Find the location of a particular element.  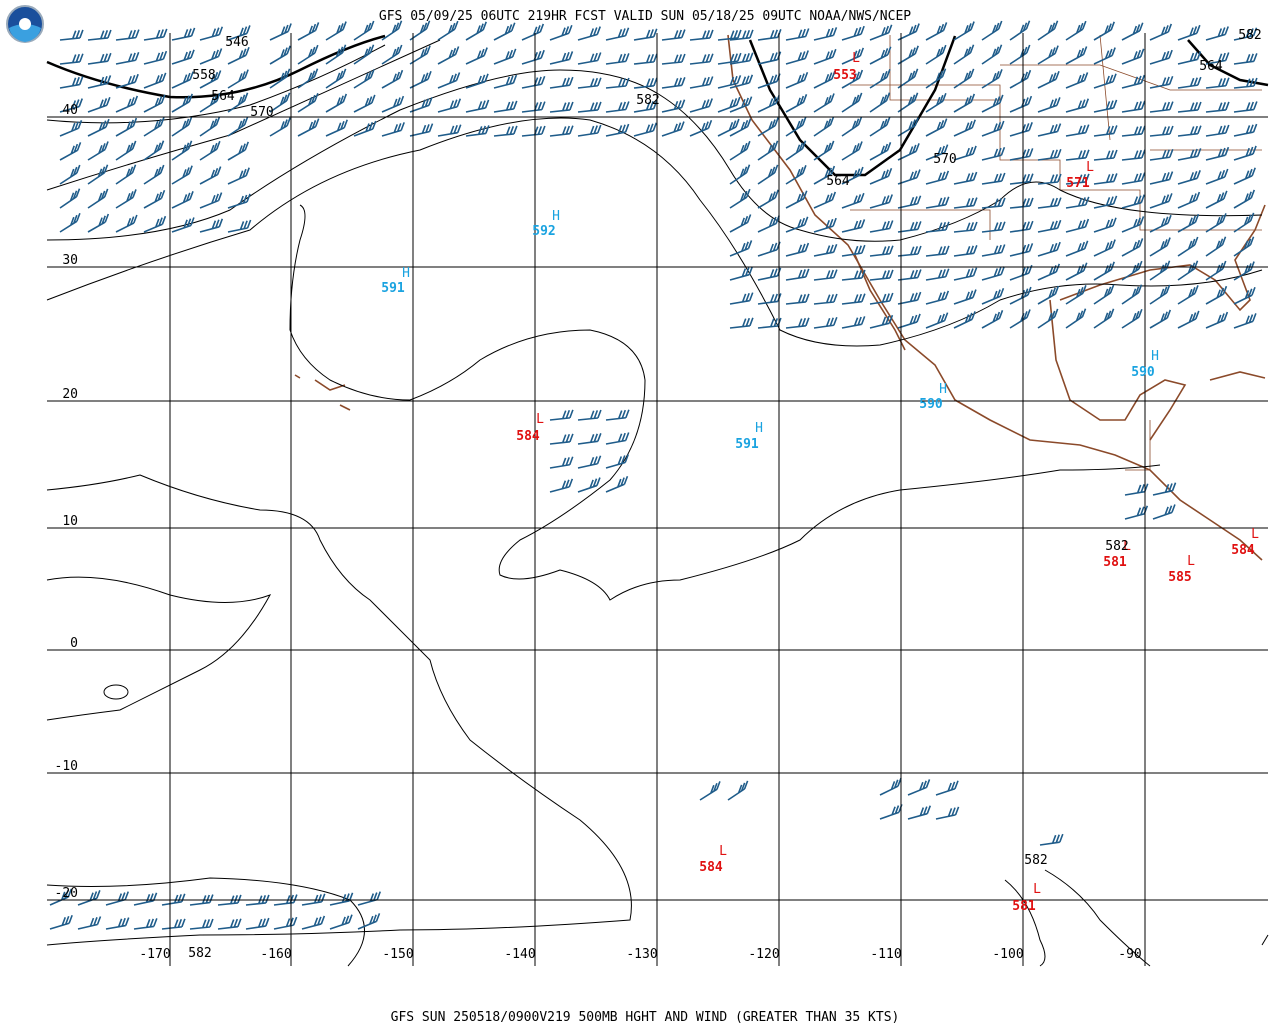

pressure-center-value: 553 is located at coordinates (844, 75).